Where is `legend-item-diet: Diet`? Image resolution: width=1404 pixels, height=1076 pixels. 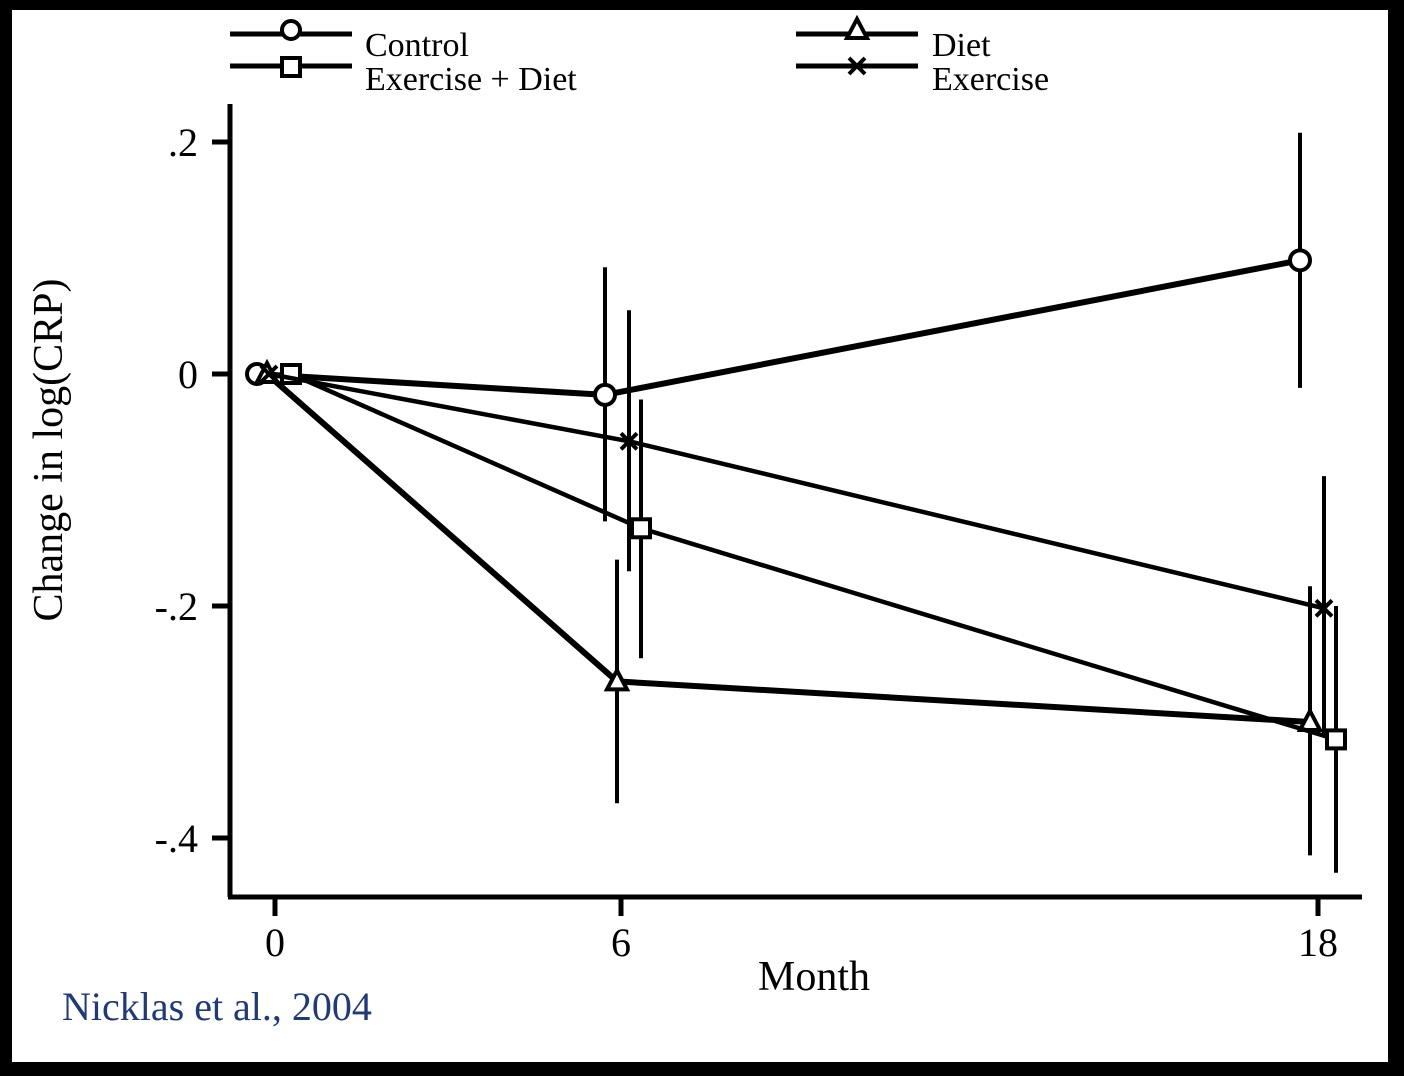
legend-item-diet: Diet is located at coordinates (893, 39).